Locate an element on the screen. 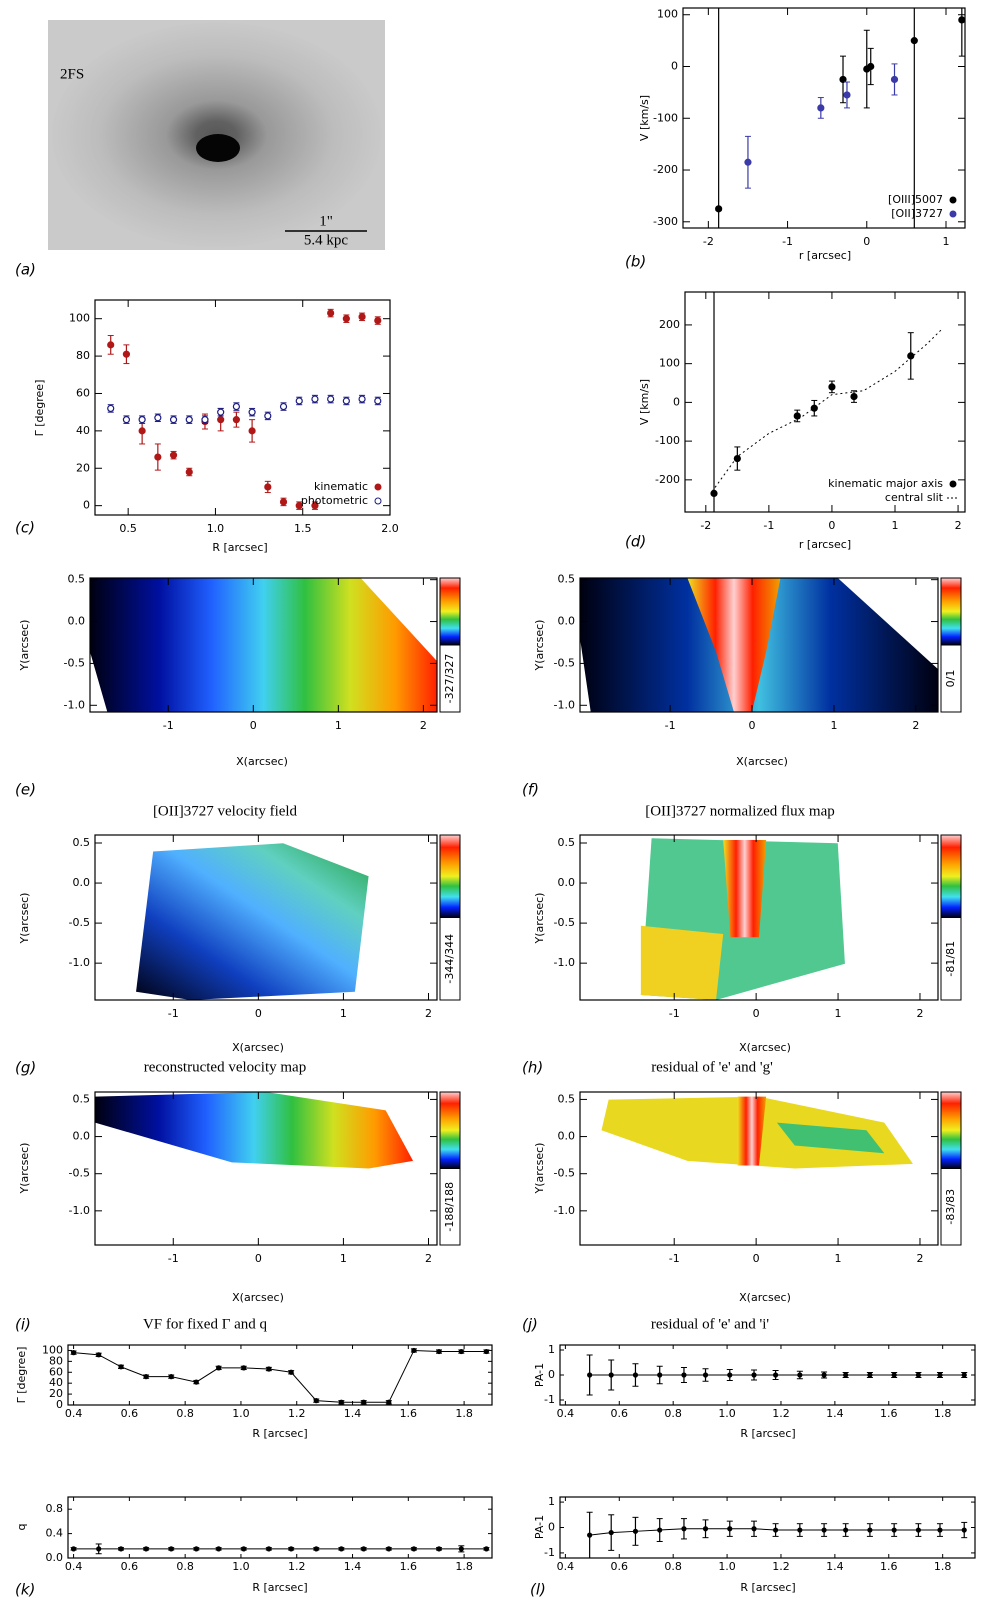  colorbar is located at coordinates (450, 1130).